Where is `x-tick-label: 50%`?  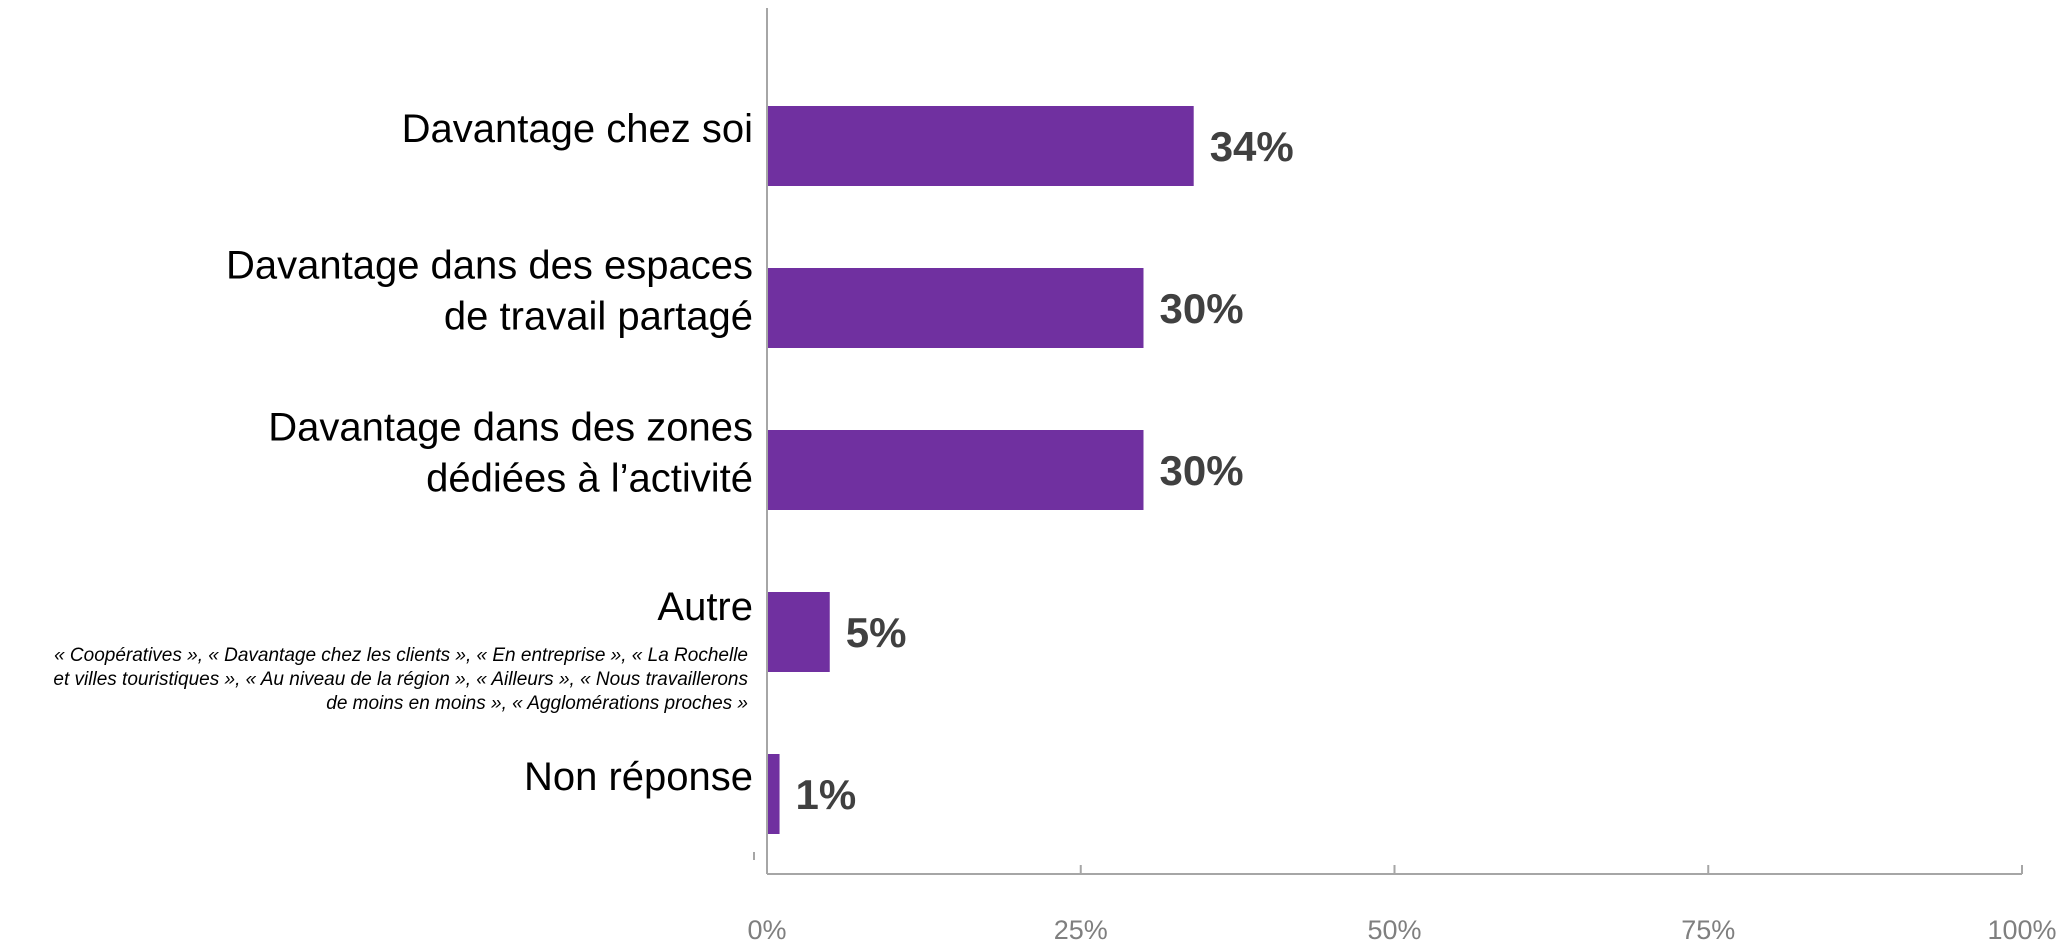 x-tick-label: 50% is located at coordinates (1394, 930).